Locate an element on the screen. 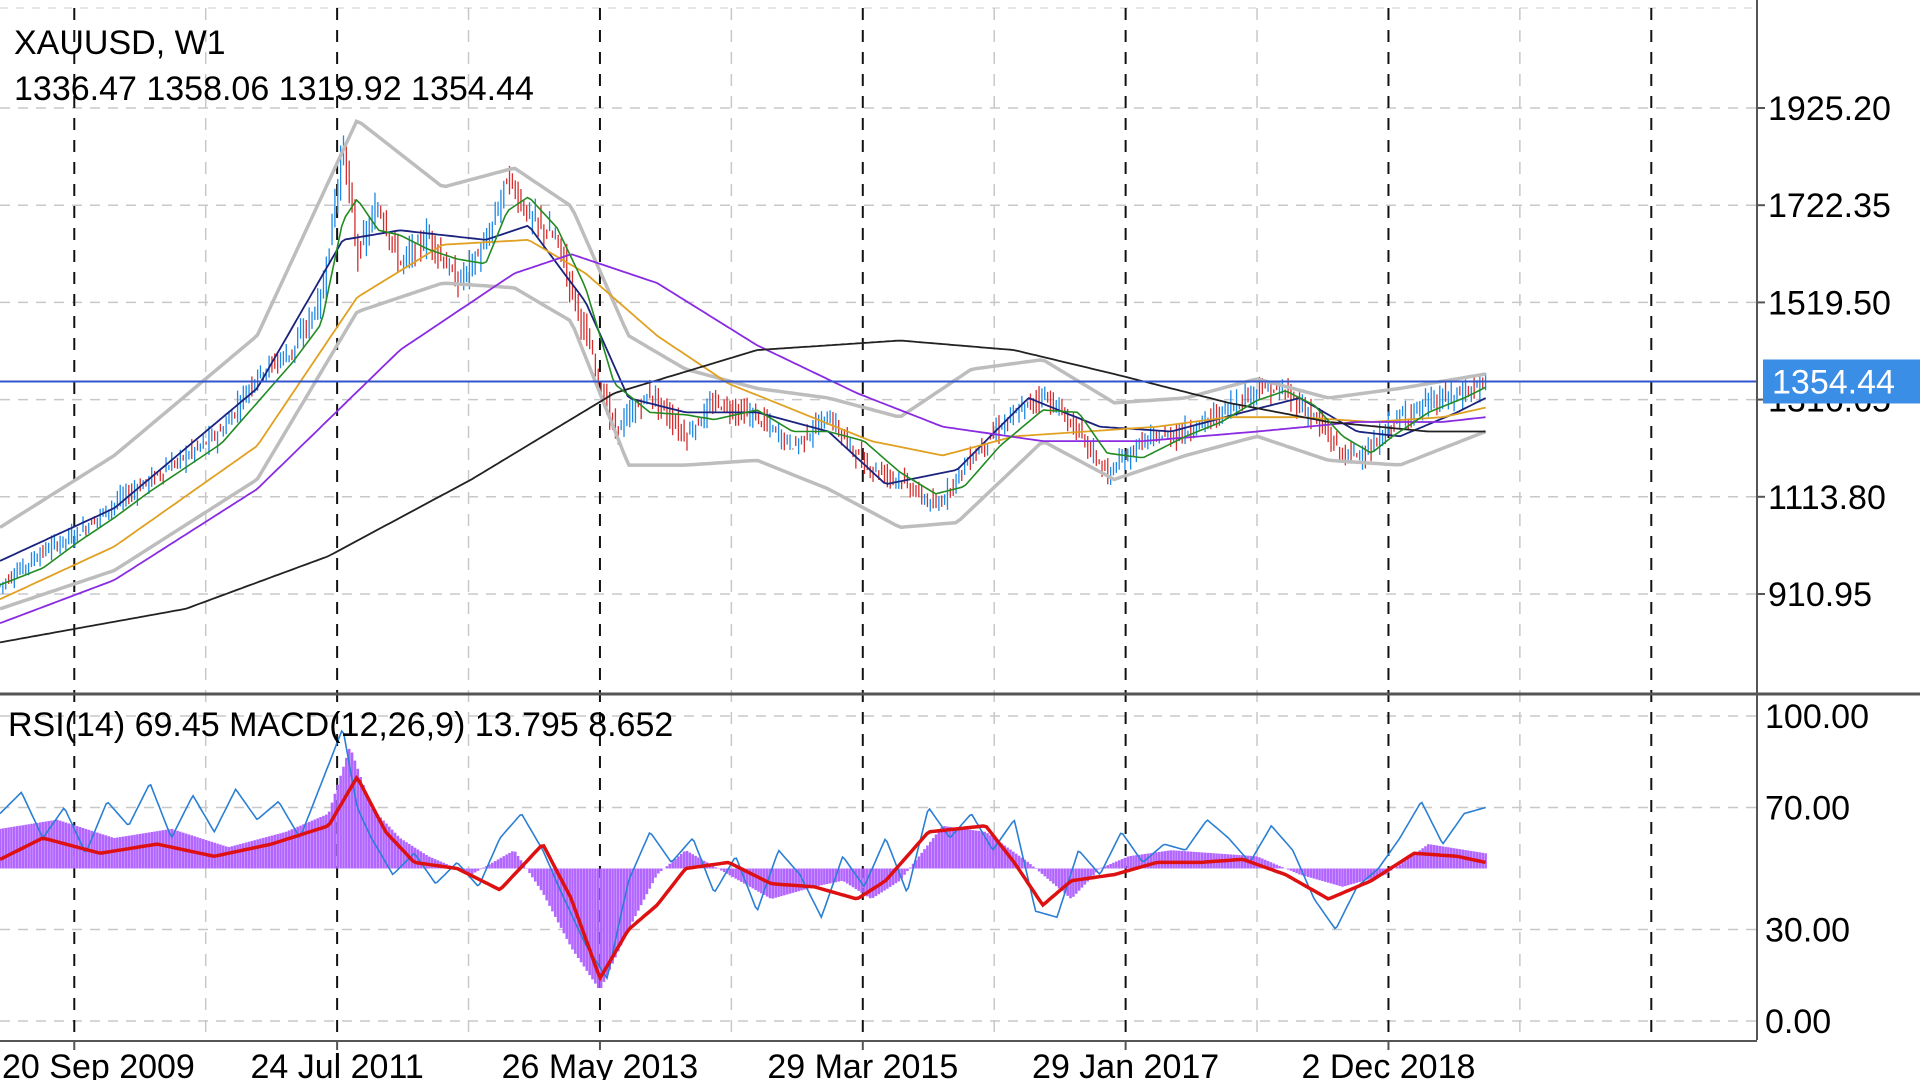  time-tick-label: 26 May 2013 is located at coordinates (600, 1064).